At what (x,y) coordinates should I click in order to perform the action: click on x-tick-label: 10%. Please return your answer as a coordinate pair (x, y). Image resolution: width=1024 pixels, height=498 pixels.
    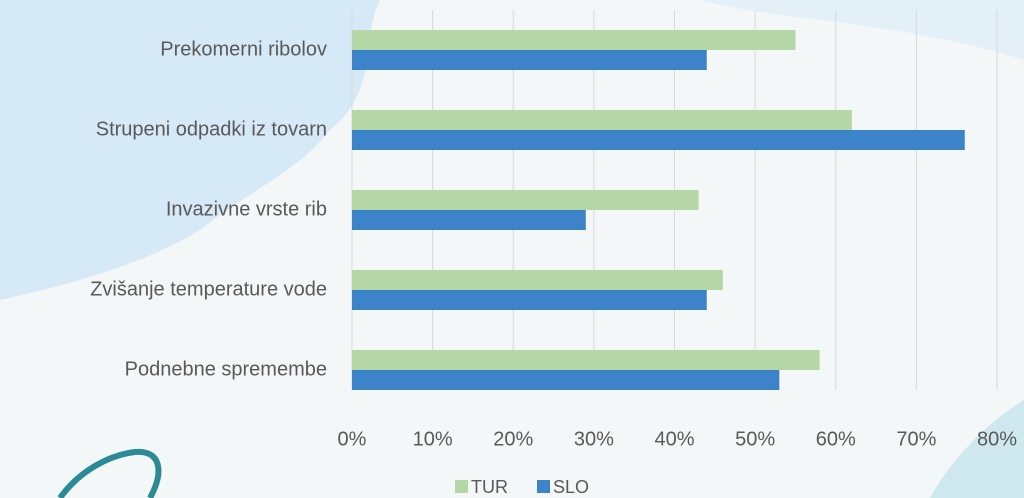
    Looking at the image, I should click on (433, 439).